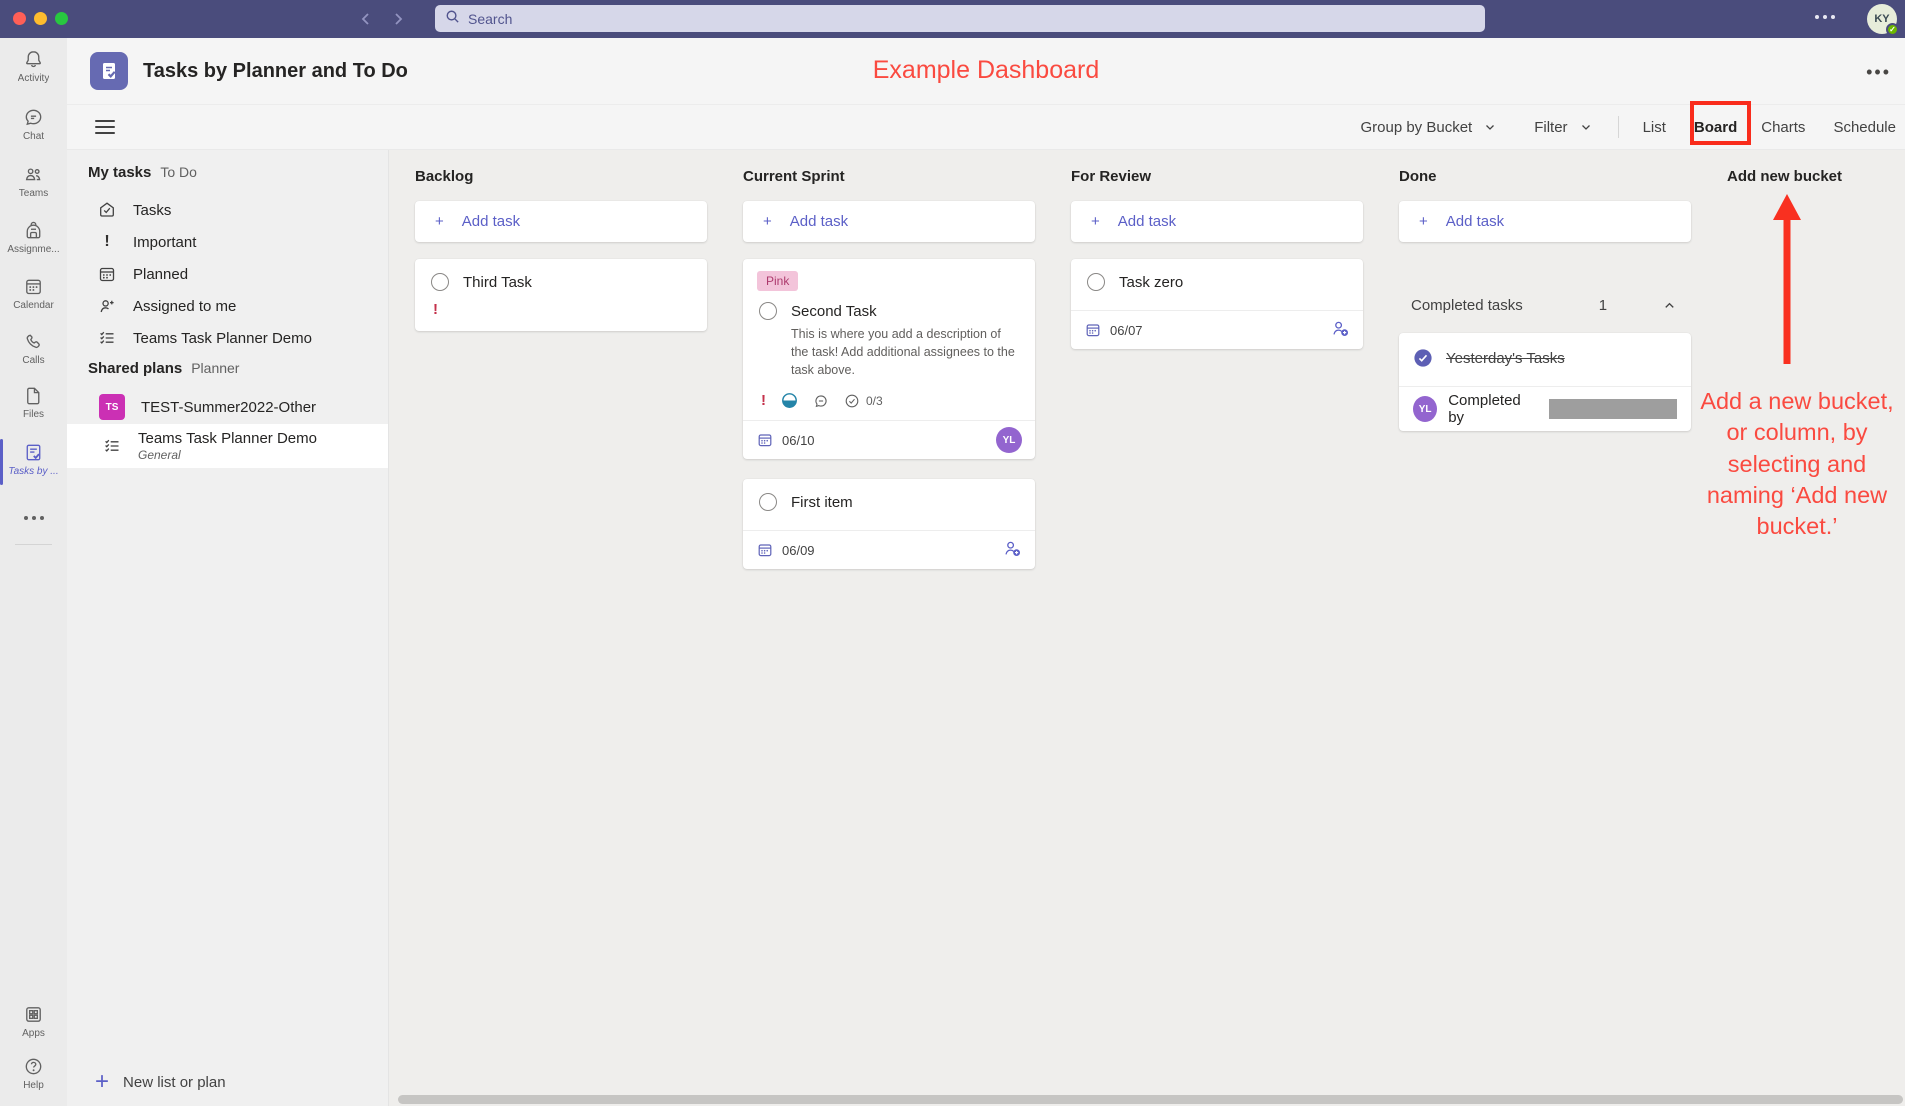  Describe the element at coordinates (33, 300) in the screenshot. I see `rail-item-calendar: Calendar` at that location.